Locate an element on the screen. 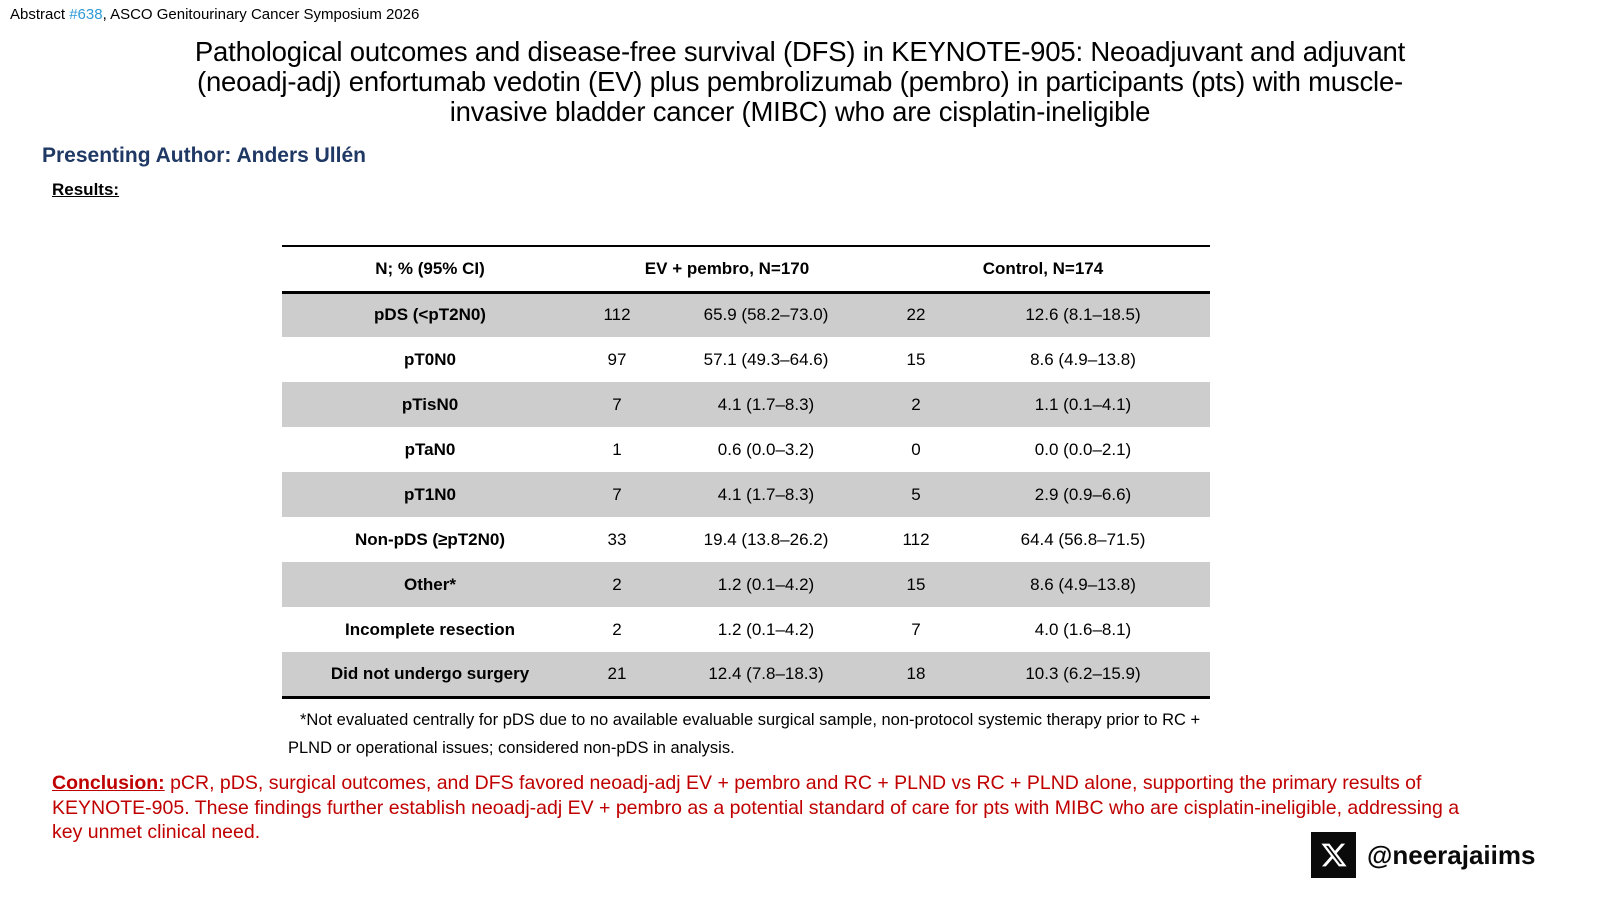  table-row: Other* 2 1.2 (0.1–4.2) 15 8.6 (4.9–13.8) is located at coordinates (746, 584).